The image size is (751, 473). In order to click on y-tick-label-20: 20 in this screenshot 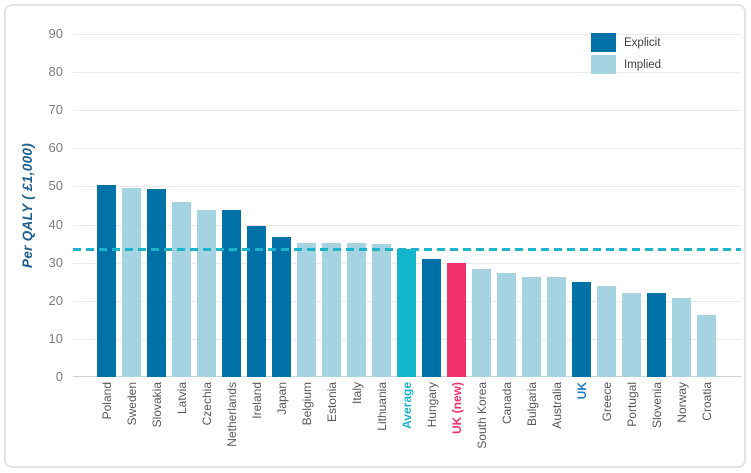, I will do `click(55, 300)`.